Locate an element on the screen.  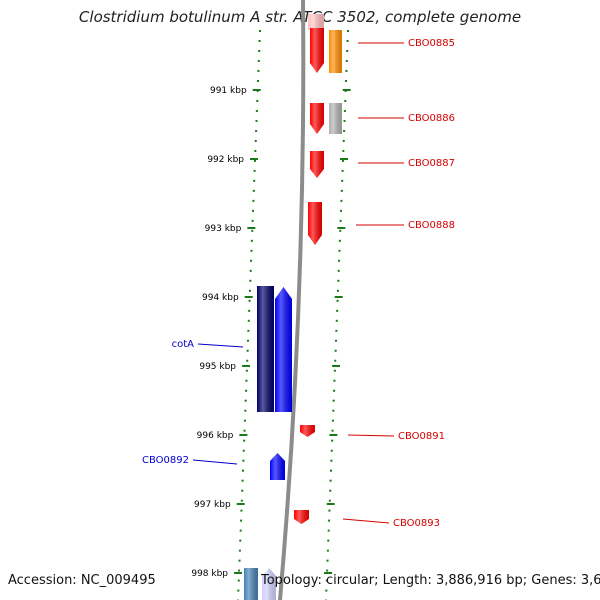
gene-cotA-block-shade is located at coordinates (265, 349).